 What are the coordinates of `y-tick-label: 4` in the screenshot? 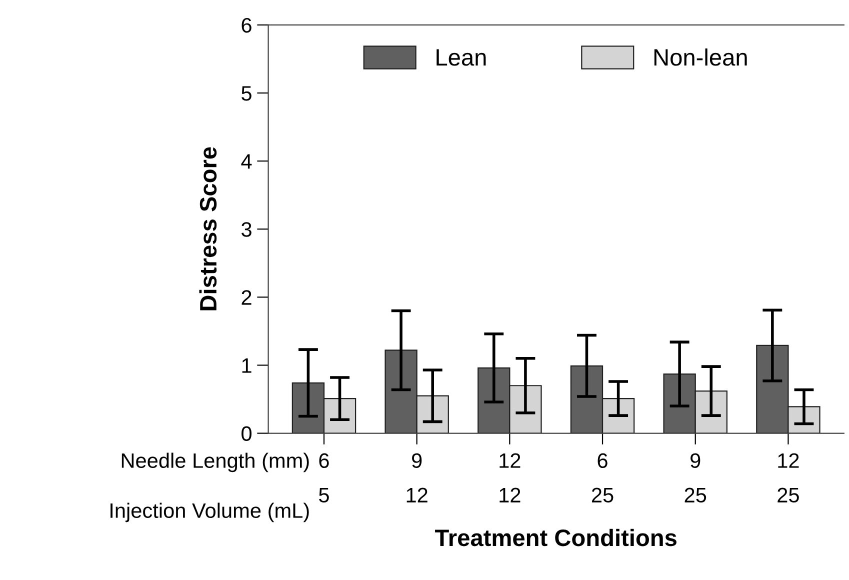 It's located at (246, 161).